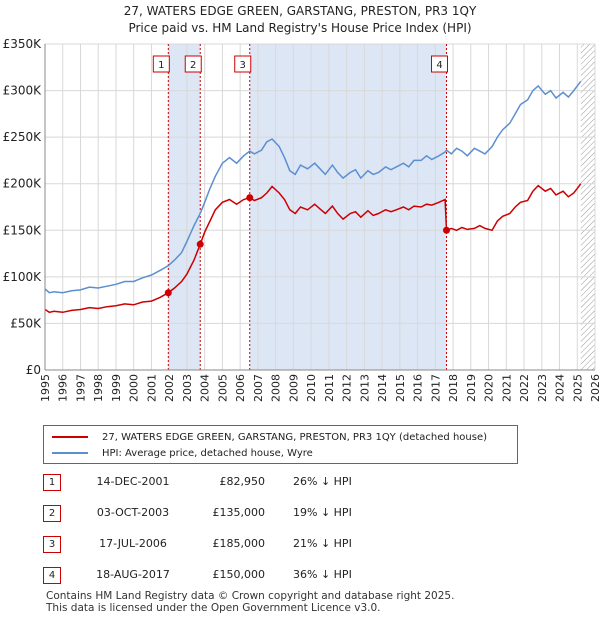 The width and height of the screenshot is (600, 620). Describe the element at coordinates (322, 512) in the screenshot. I see `sale-hpi-diff: 19% ↓ HPI` at that location.